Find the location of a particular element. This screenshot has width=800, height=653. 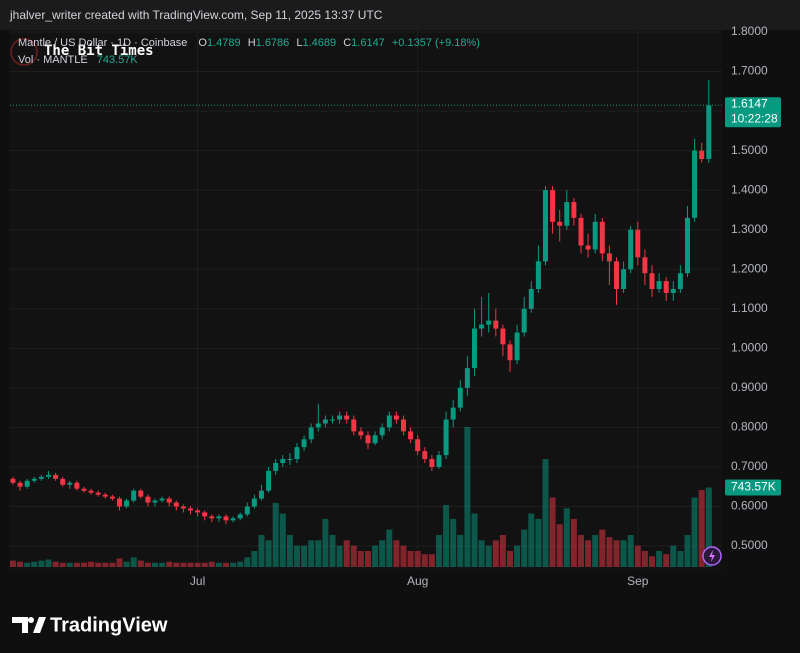

volume-legend: Vol · MANTLE 743.57K is located at coordinates (78, 60).